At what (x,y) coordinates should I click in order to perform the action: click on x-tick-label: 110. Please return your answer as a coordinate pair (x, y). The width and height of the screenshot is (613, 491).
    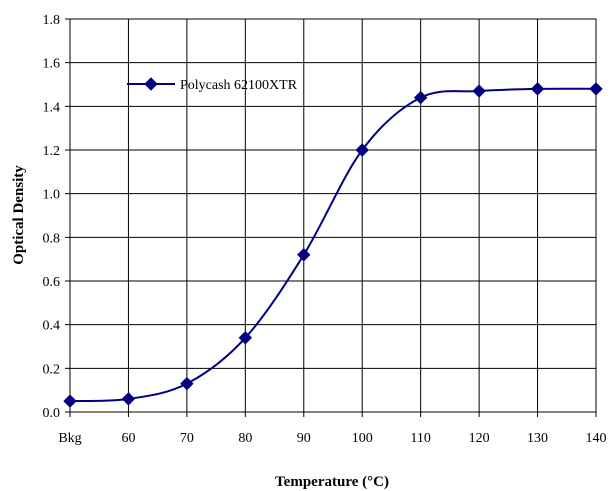
    Looking at the image, I should click on (420, 438).